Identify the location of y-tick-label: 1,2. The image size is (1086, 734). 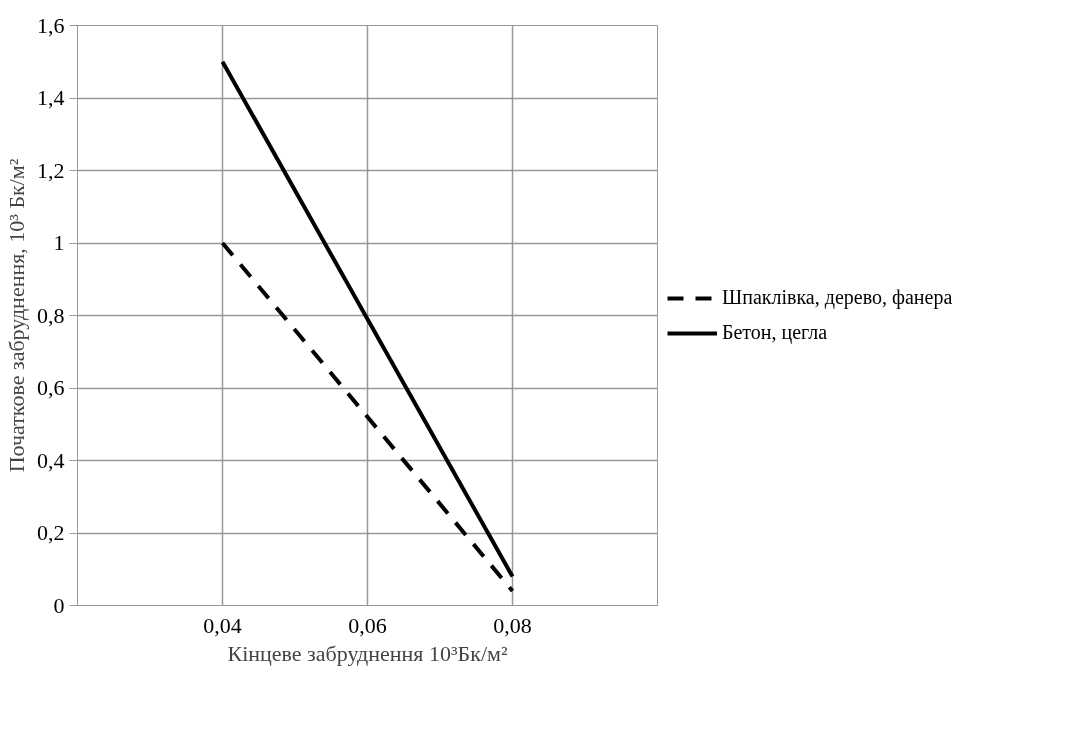
(51, 170).